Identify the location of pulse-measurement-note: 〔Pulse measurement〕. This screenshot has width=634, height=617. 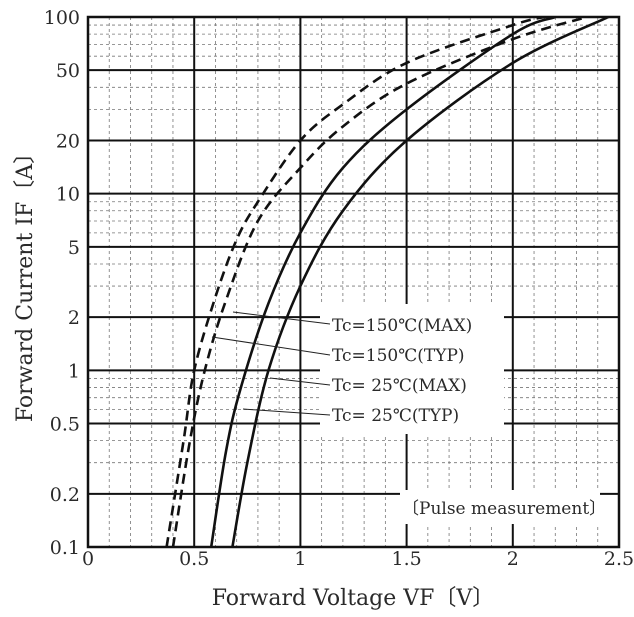
(503, 507).